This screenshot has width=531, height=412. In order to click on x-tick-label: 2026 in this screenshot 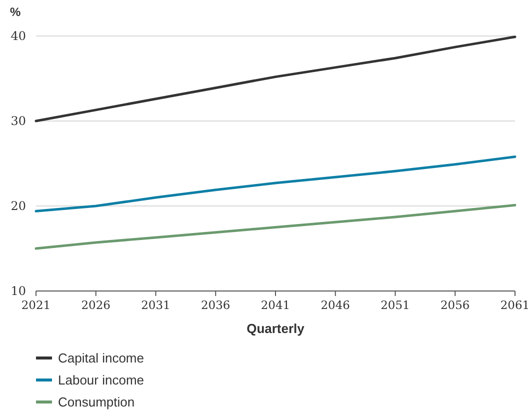, I will do `click(96, 305)`.